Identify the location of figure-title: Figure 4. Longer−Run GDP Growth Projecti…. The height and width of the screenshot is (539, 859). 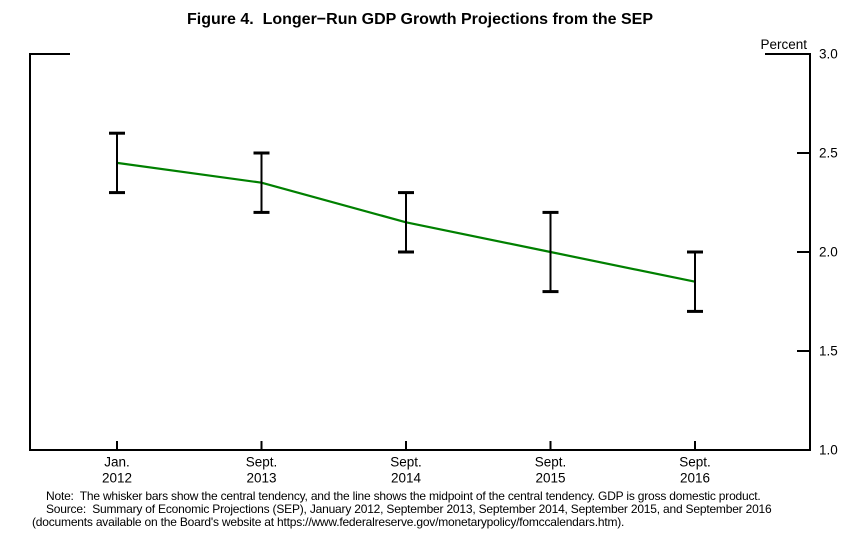
(420, 19).